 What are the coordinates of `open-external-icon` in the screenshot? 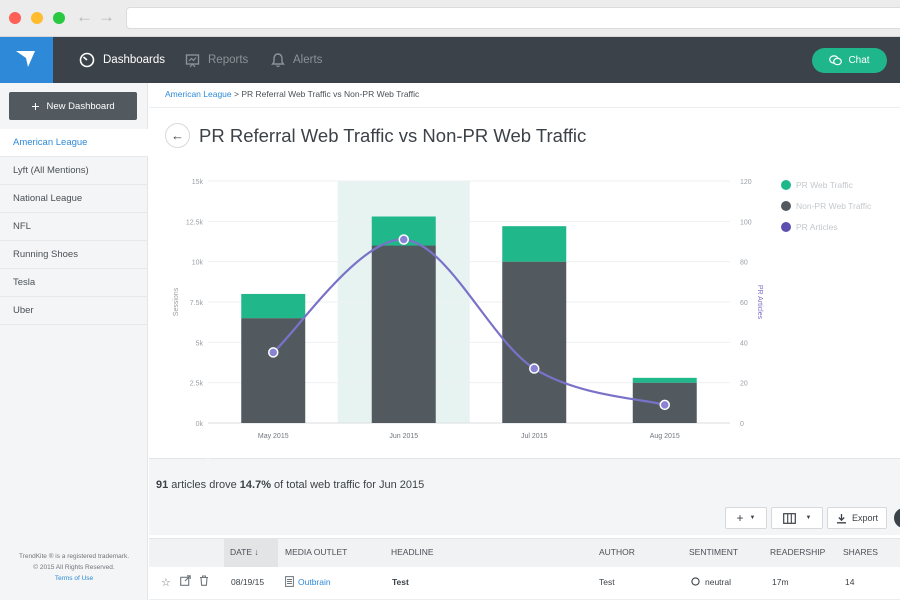 It's located at (185, 582).